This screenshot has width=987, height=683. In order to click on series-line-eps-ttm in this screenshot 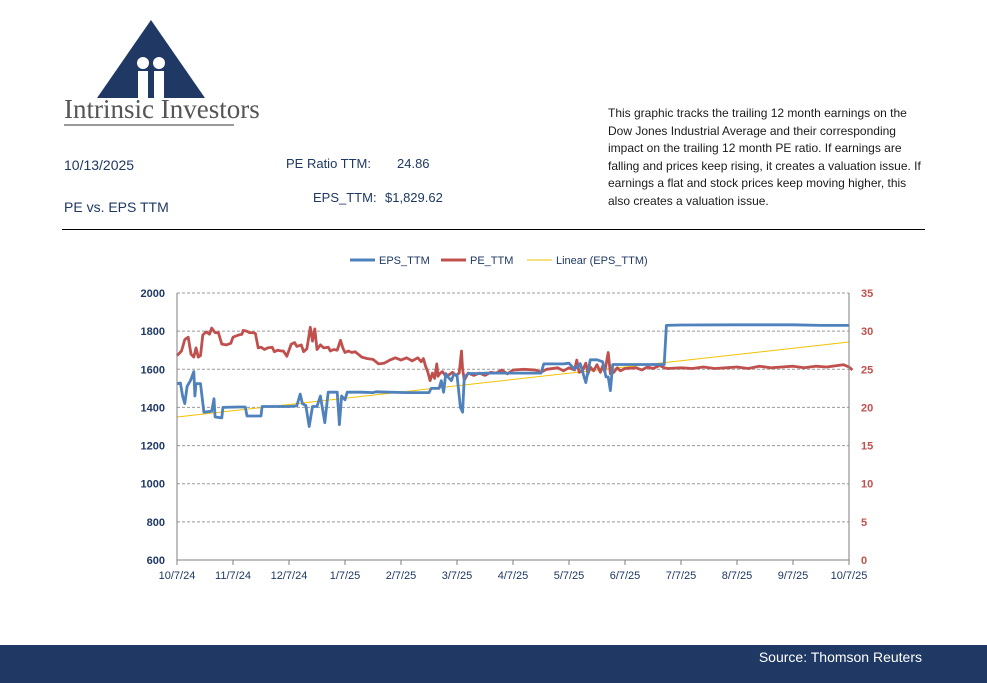, I will do `click(512, 375)`.